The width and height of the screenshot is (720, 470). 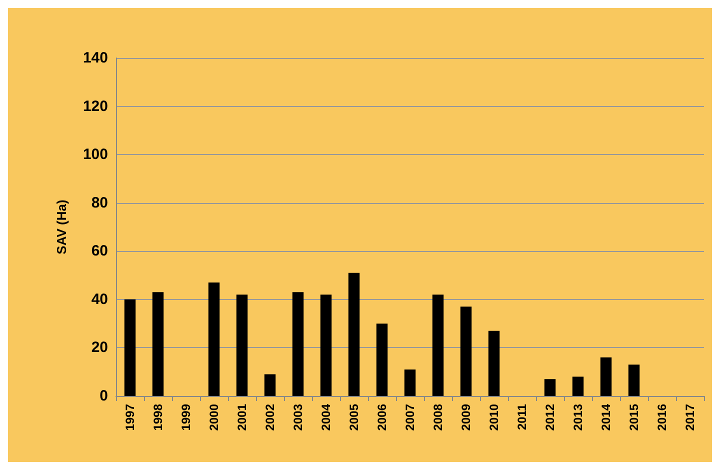 What do you see at coordinates (662, 417) in the screenshot?
I see `x-tick-label: 2016` at bounding box center [662, 417].